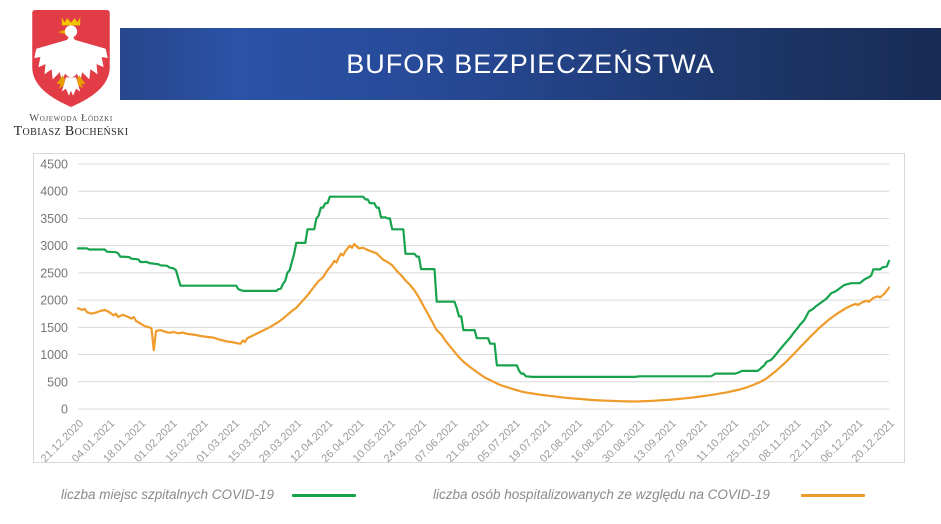 The image size is (941, 524). Describe the element at coordinates (54, 246) in the screenshot. I see `y-axis-label: 3000` at that location.